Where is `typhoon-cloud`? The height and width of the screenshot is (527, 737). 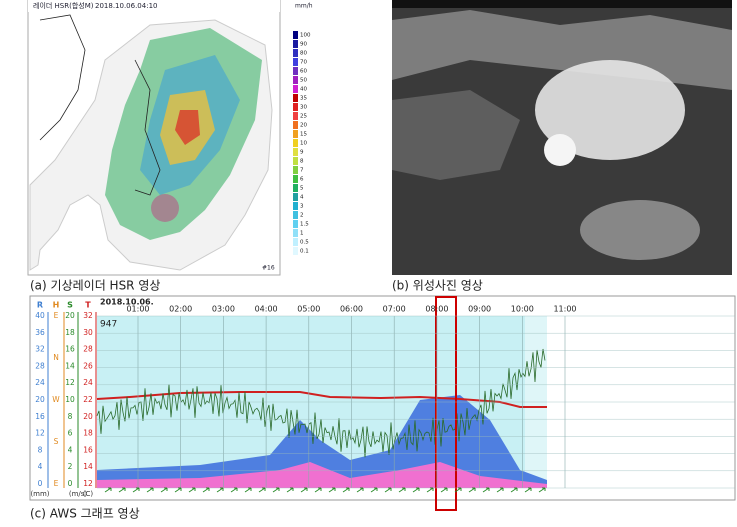
typhoon-cloud is located at coordinates (610, 110).